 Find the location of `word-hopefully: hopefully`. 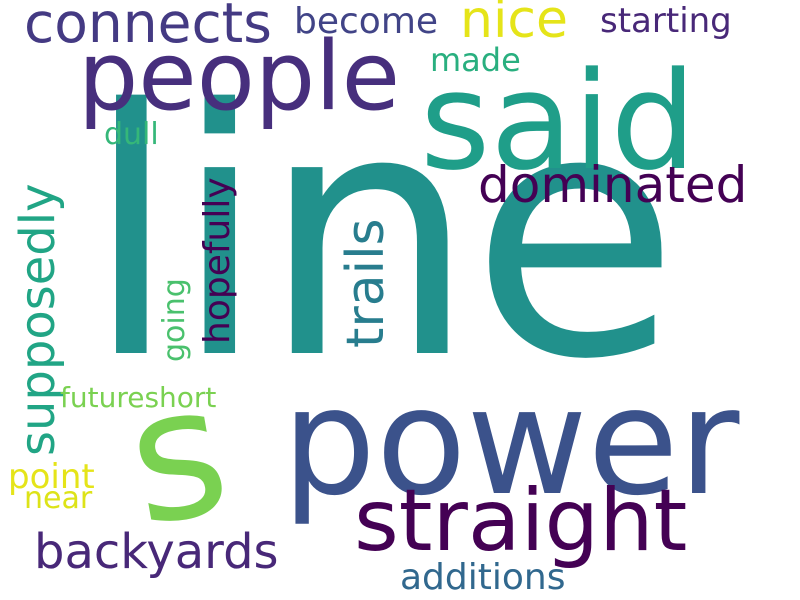

word-hopefully: hopefully is located at coordinates (217, 260).